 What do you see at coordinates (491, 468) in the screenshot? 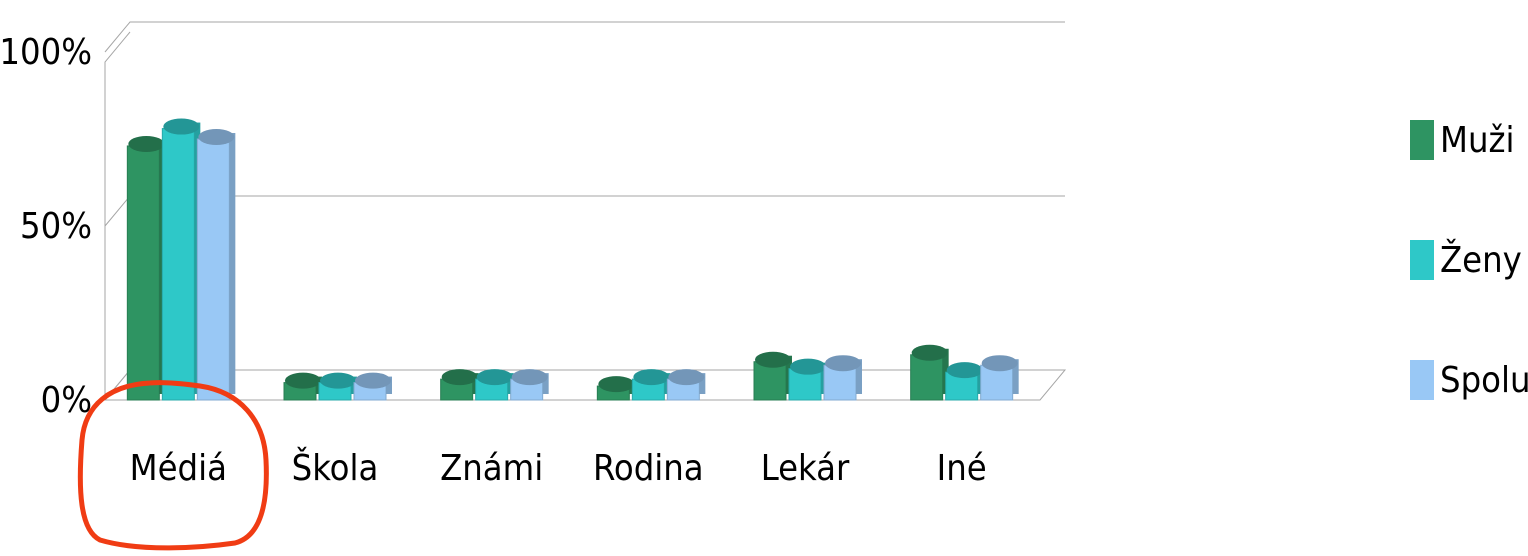
I see `x-tick-label: Známi` at bounding box center [491, 468].